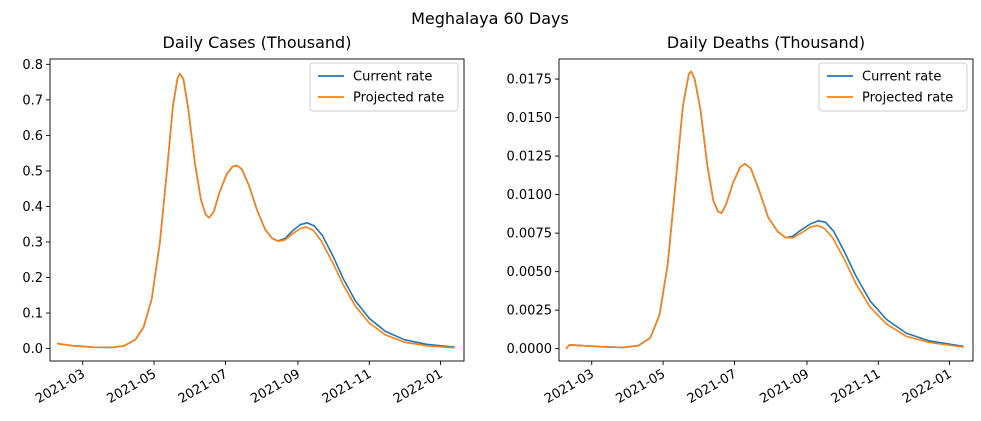  What do you see at coordinates (530, 349) in the screenshot?
I see `deaths-y-tick-label: 0.0000` at bounding box center [530, 349].